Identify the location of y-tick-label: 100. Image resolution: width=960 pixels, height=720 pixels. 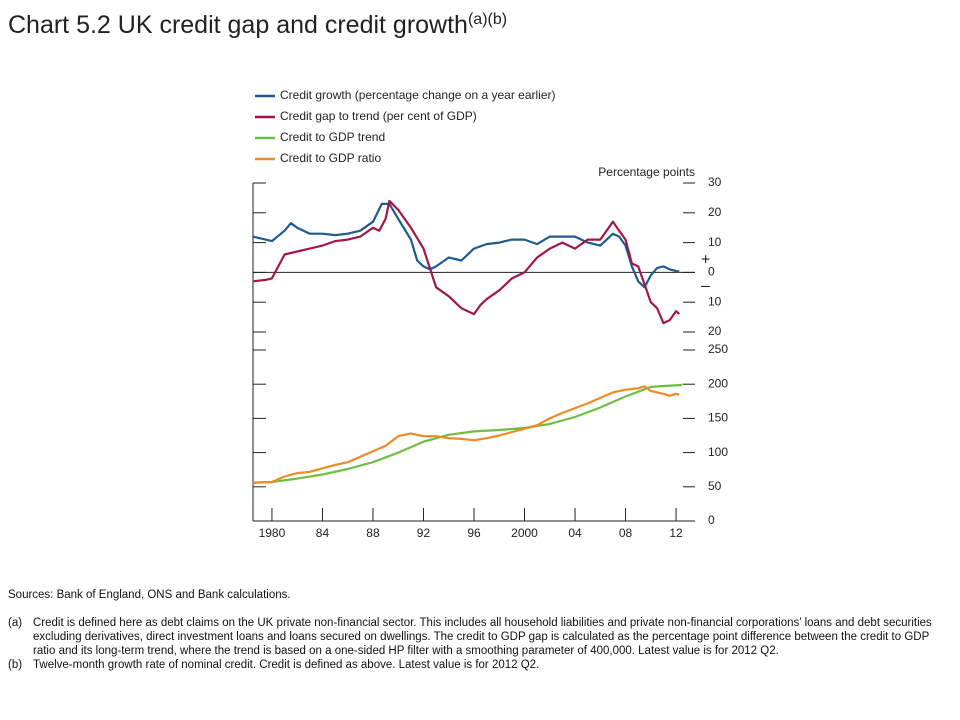
(718, 452).